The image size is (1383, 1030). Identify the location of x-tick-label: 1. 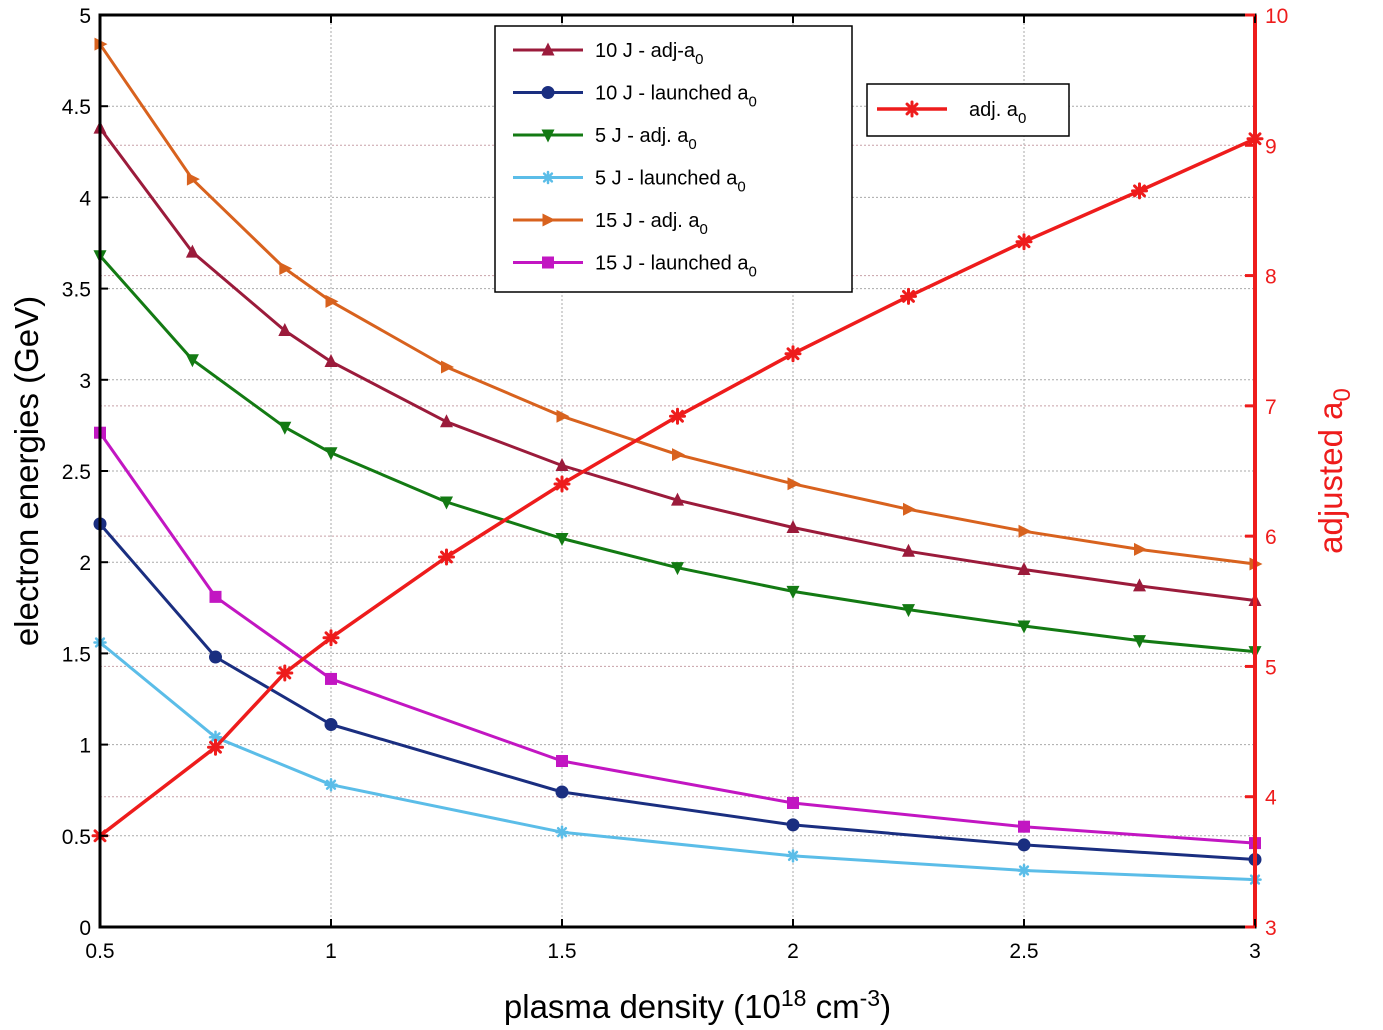
(331, 951).